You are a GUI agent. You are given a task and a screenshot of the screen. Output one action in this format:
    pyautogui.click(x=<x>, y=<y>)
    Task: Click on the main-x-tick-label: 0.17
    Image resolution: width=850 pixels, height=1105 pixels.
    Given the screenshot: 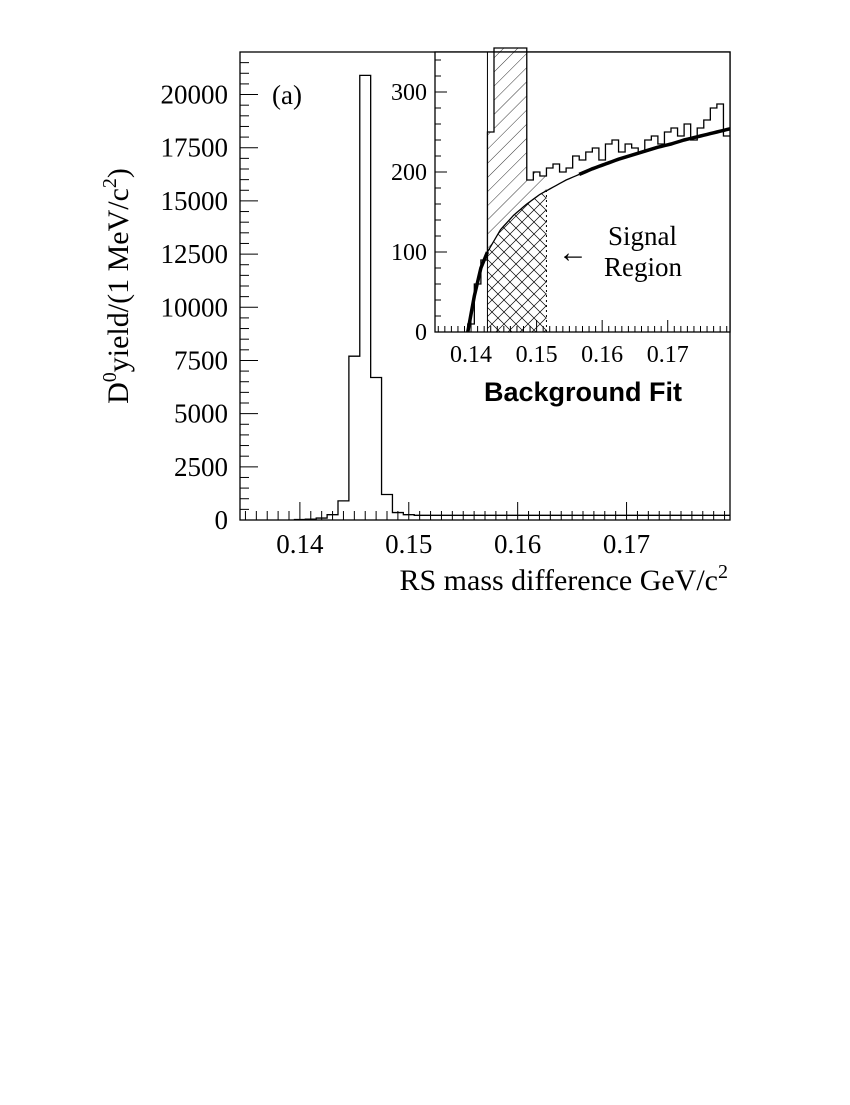 What is the action you would take?
    pyautogui.click(x=626, y=544)
    